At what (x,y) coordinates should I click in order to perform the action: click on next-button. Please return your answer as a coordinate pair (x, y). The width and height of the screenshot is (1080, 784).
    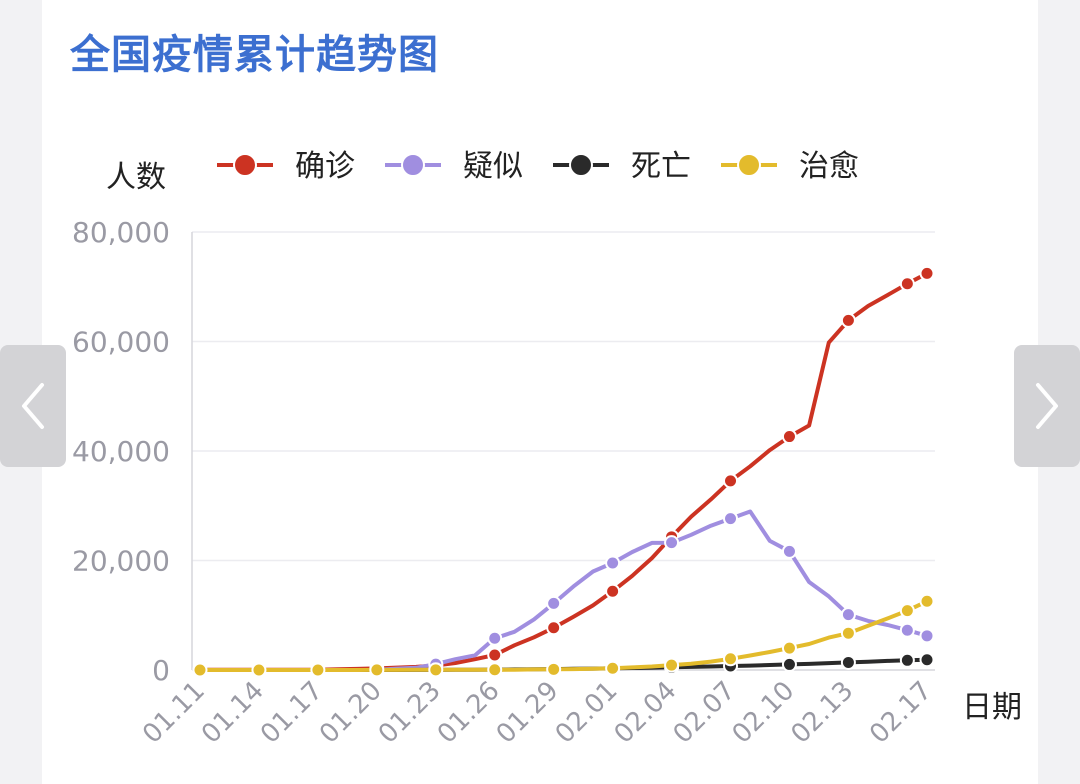
    Looking at the image, I should click on (1047, 406).